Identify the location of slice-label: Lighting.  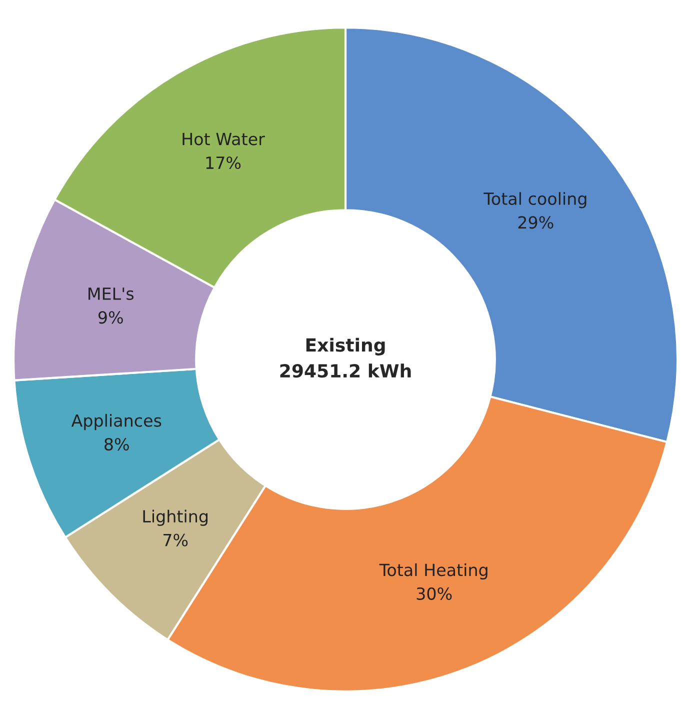
(175, 518).